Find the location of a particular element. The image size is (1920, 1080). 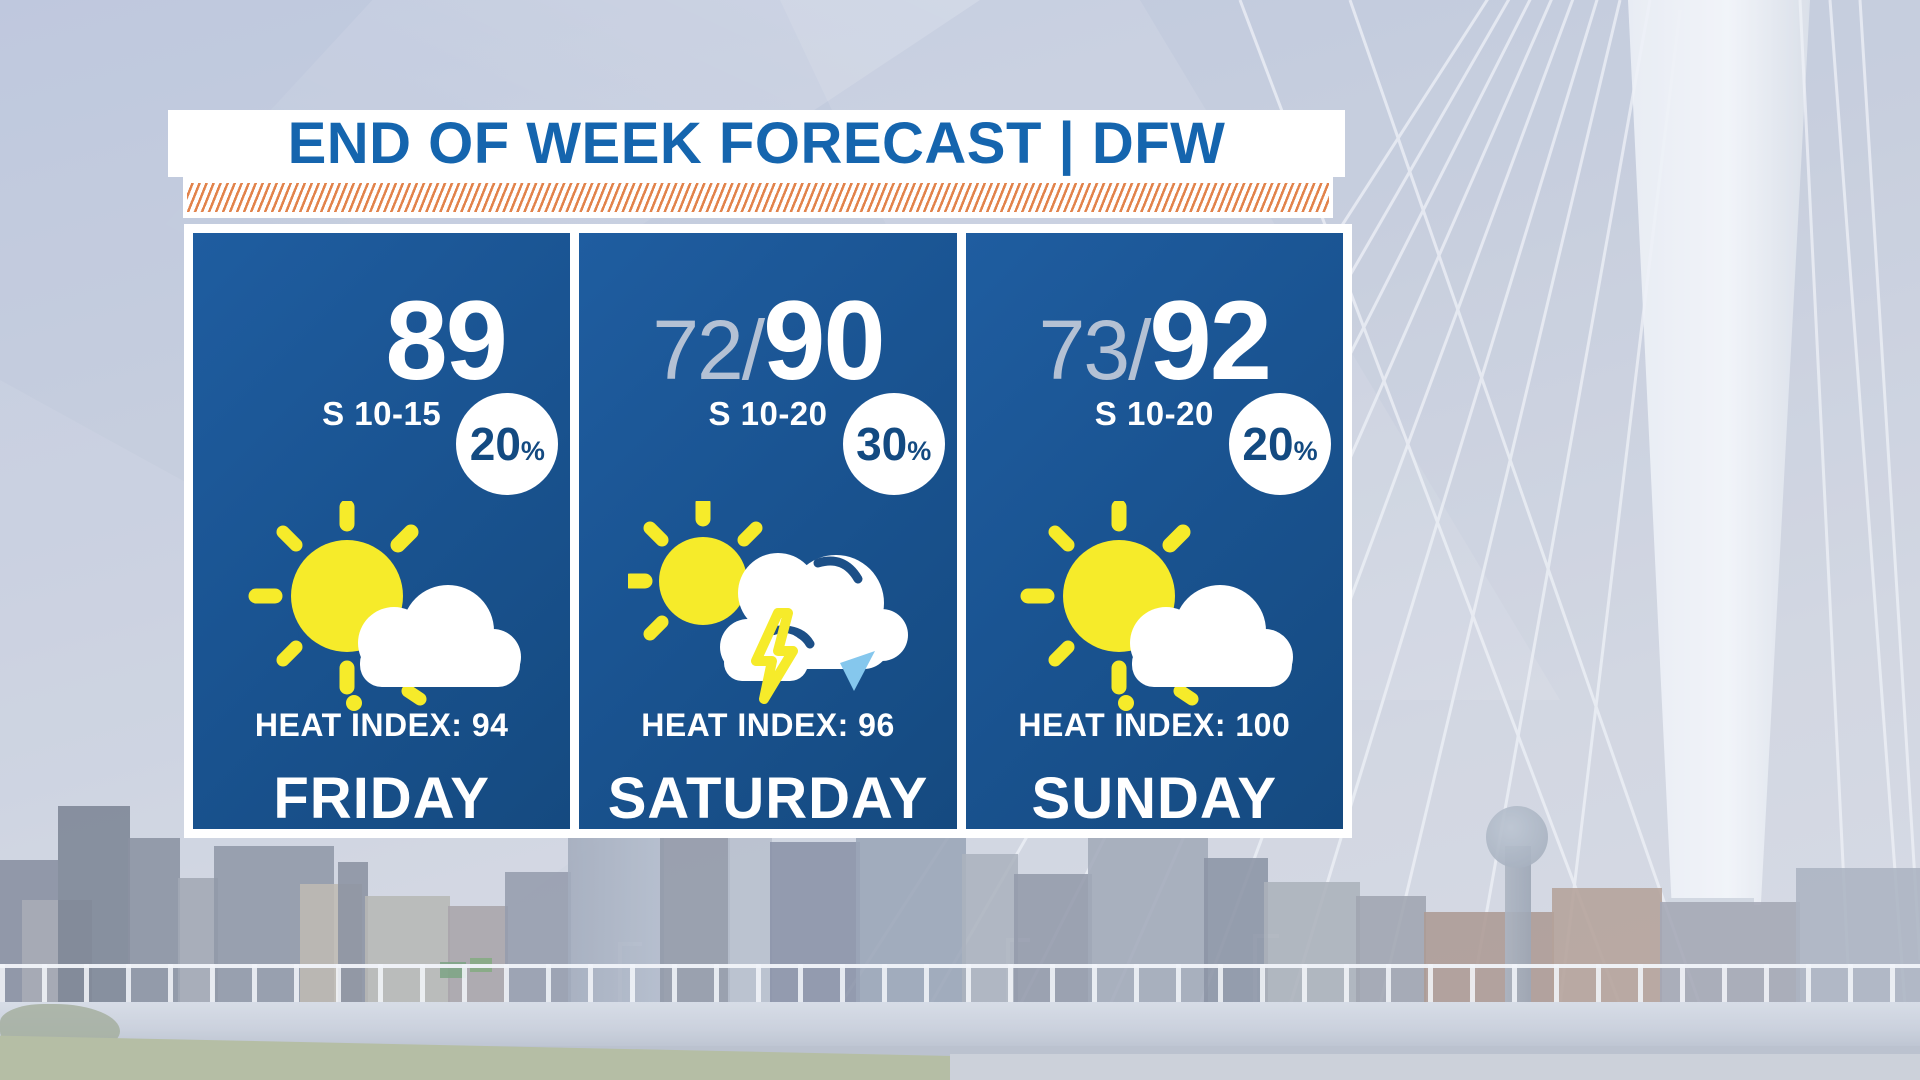

high-temp: 89 is located at coordinates (446, 340).